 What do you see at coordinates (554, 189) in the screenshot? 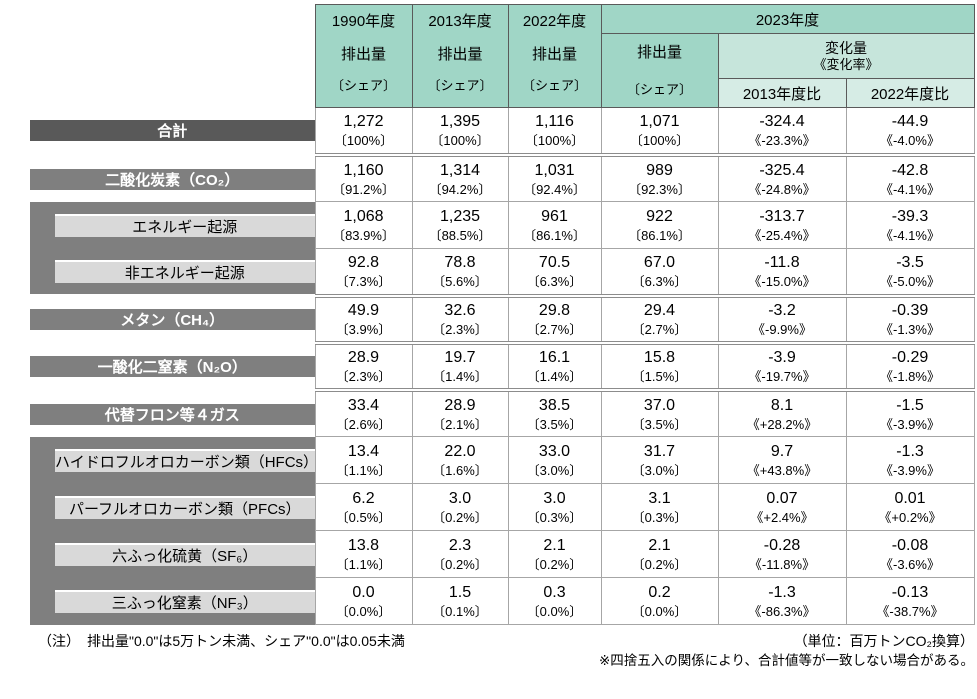
I see `share-2022: 〔92.4%〕` at bounding box center [554, 189].